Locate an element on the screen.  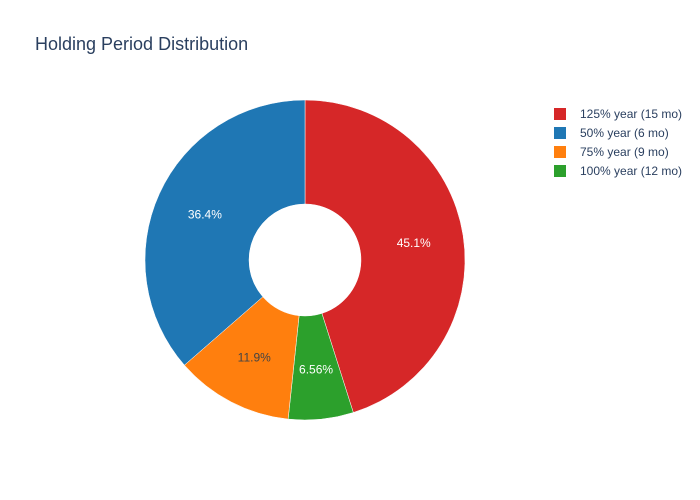
legend-label-0: 125% year (15 mo) is located at coordinates (631, 114).